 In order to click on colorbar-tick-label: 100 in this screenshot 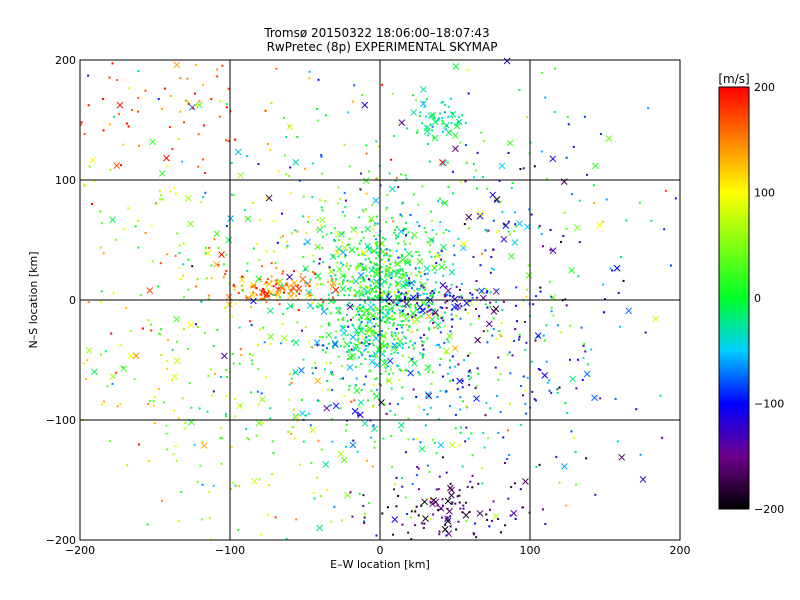, I will do `click(764, 193)`.